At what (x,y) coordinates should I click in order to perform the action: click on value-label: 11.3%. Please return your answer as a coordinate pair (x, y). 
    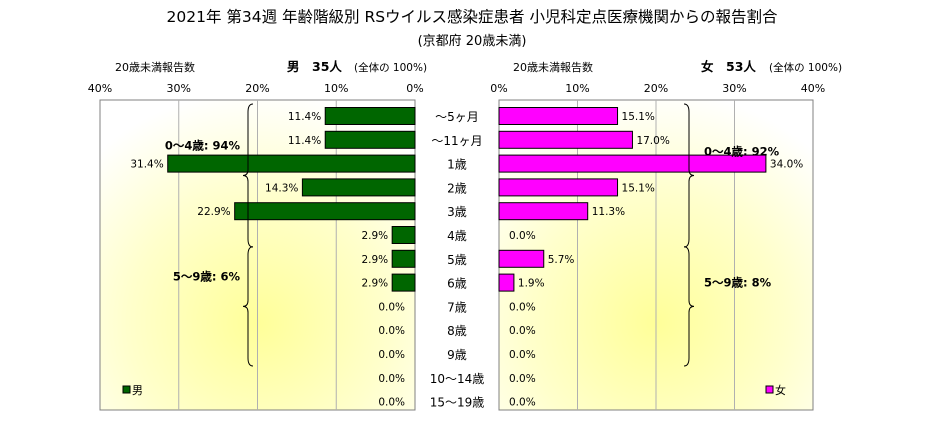
    Looking at the image, I should click on (608, 212).